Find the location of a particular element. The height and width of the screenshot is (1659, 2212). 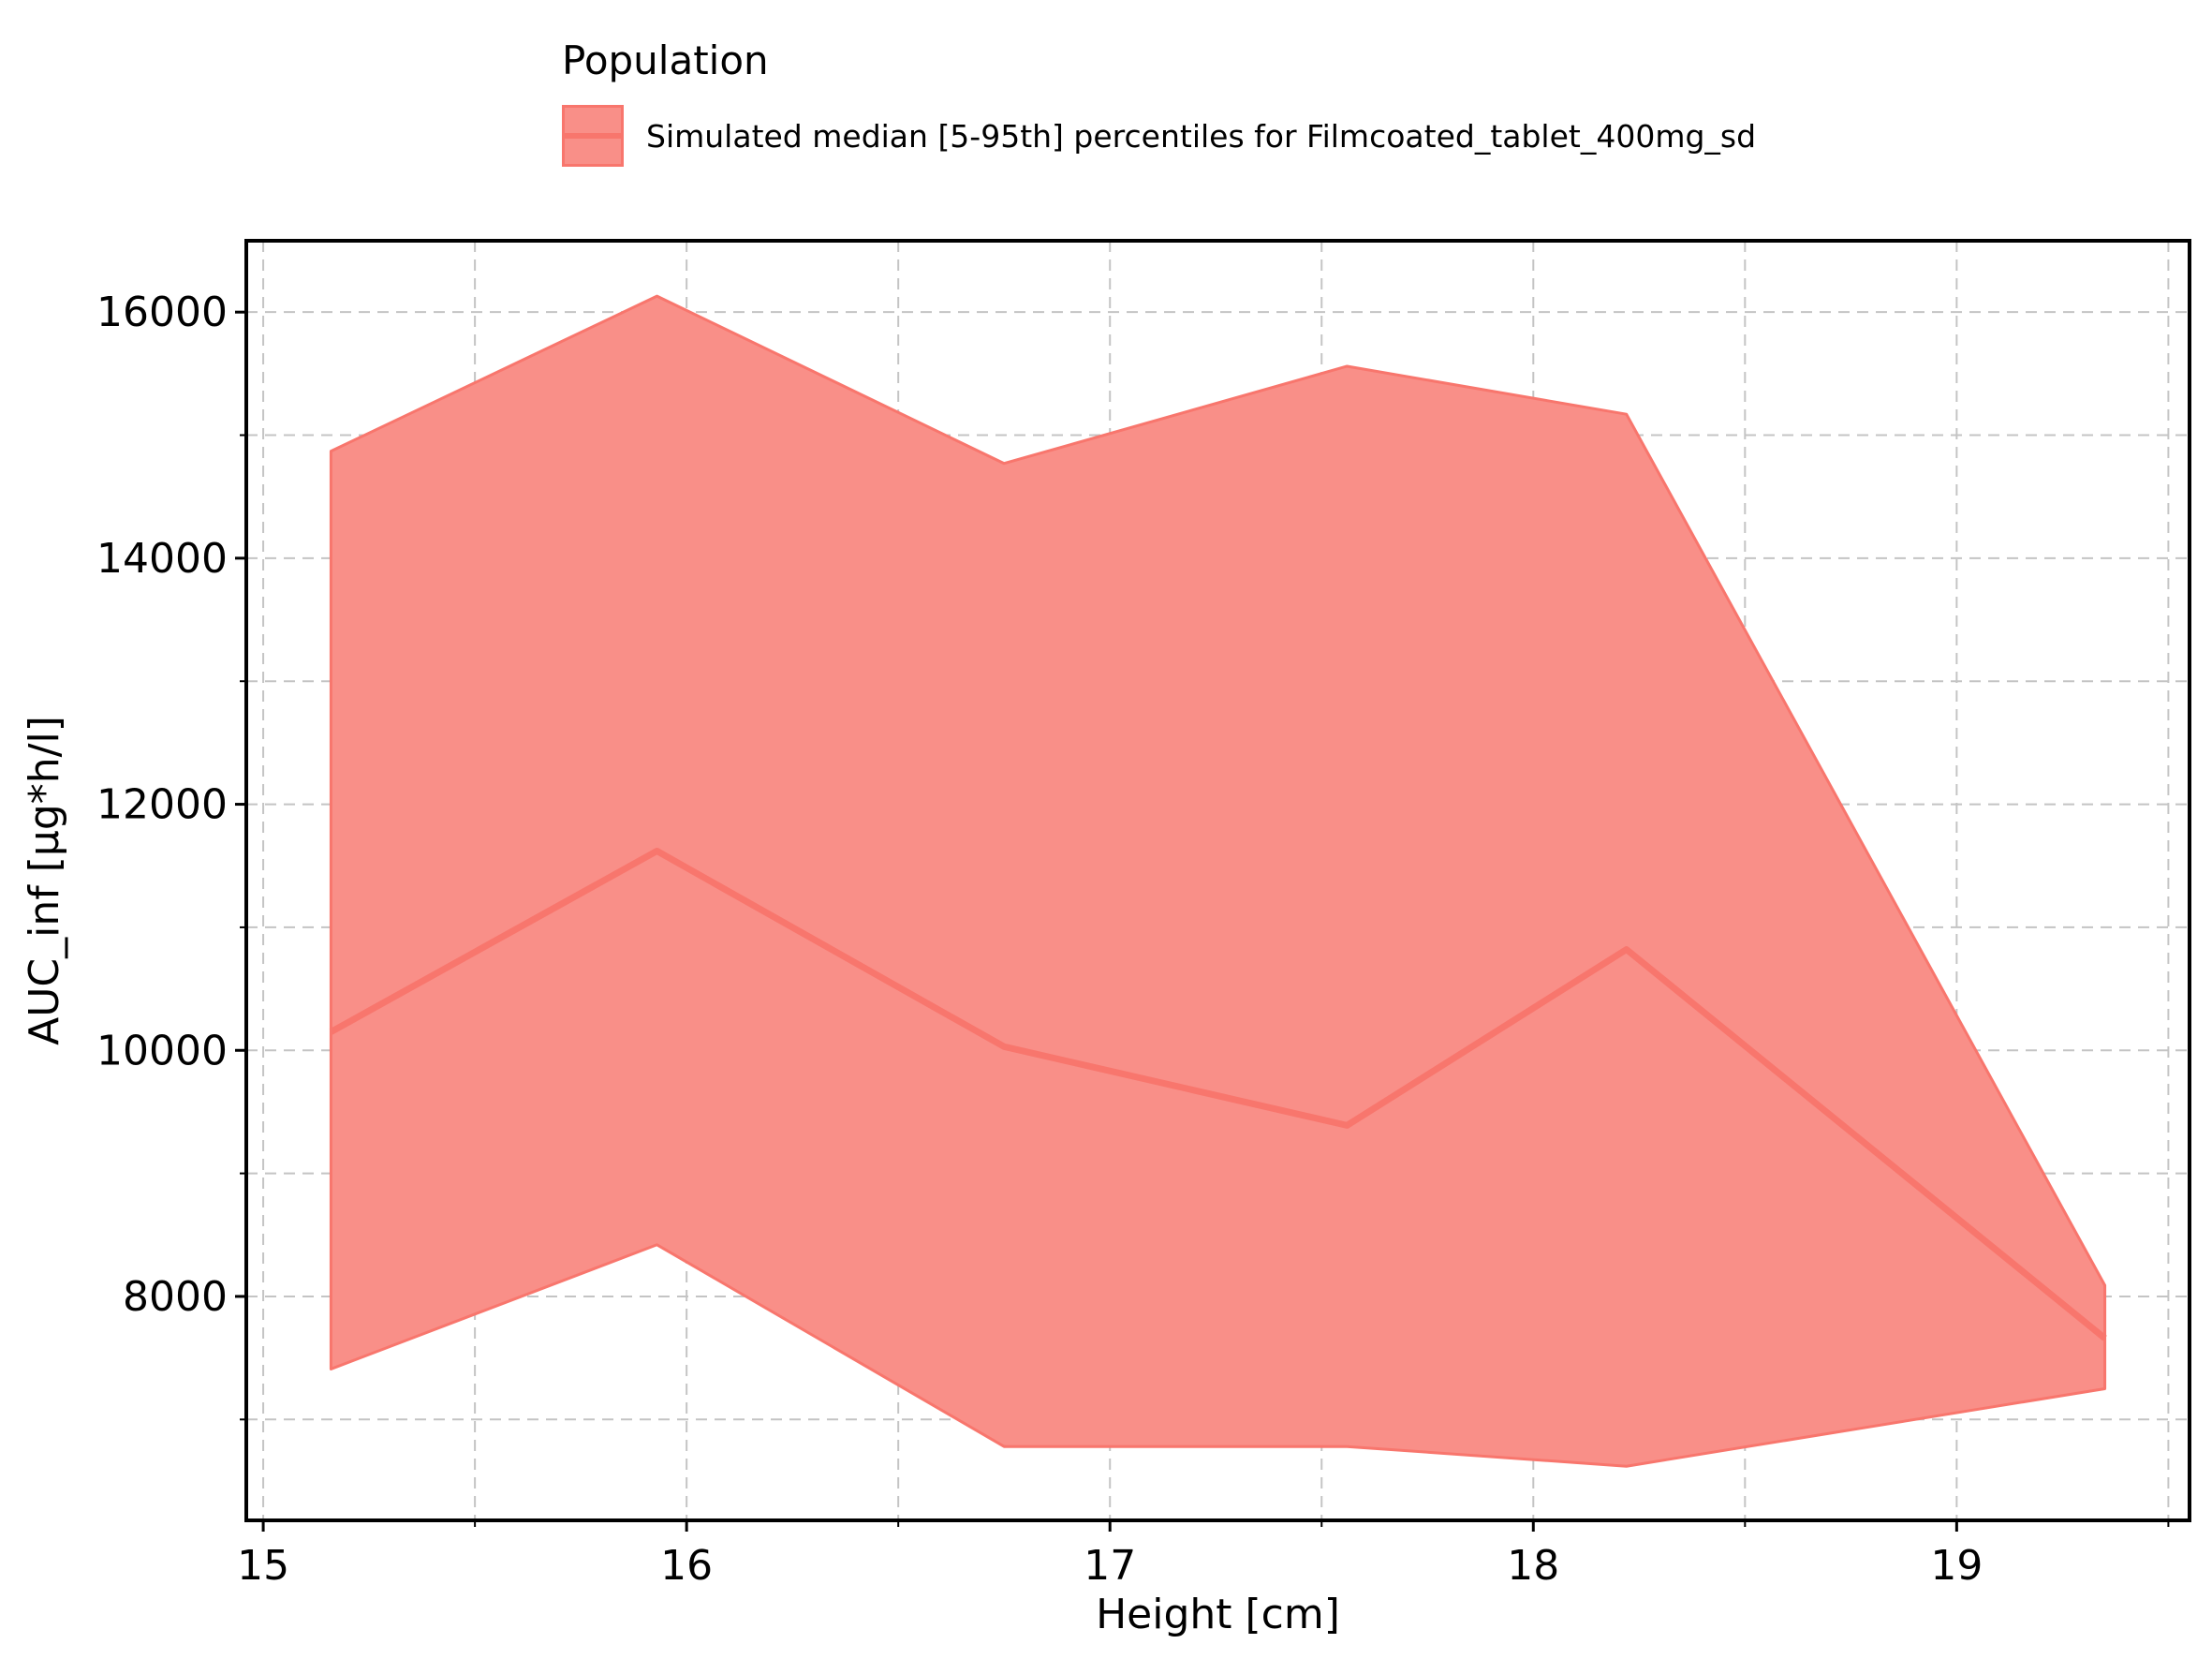

x-tick-label: 15 is located at coordinates (263, 1566).